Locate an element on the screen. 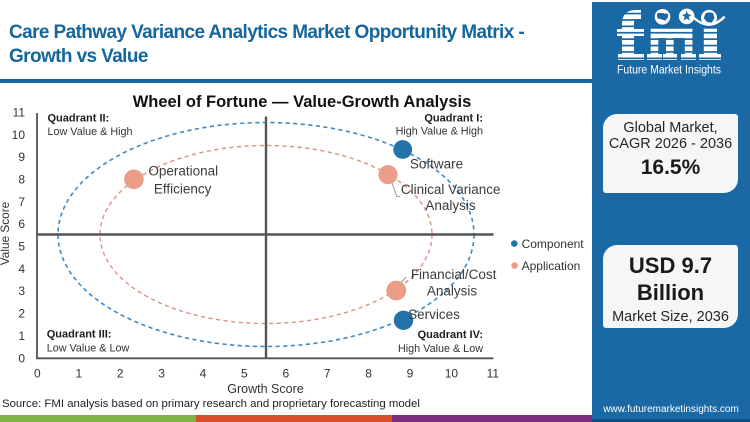 Image resolution: width=750 pixels, height=422 pixels. svg-text:Wheel of Fortune — Value-Growt: Wheel of Fortune — Value-Growth Analysis is located at coordinates (302, 102).